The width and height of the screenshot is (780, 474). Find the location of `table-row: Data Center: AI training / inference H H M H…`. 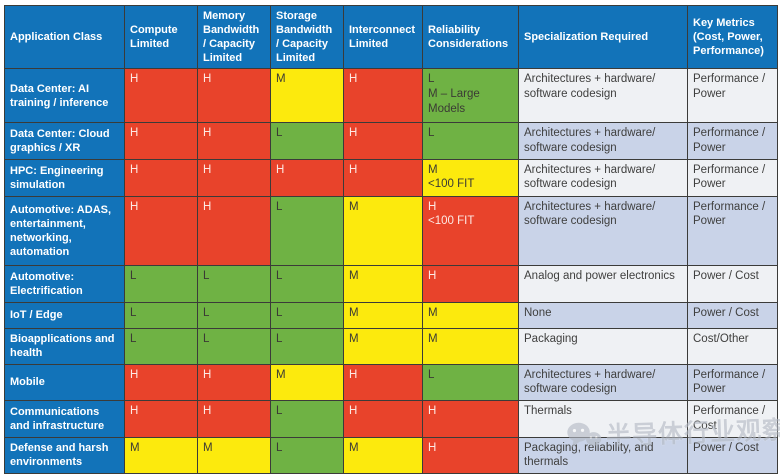

table-row: Data Center: AI training / inference H H M H… is located at coordinates (391, 96).